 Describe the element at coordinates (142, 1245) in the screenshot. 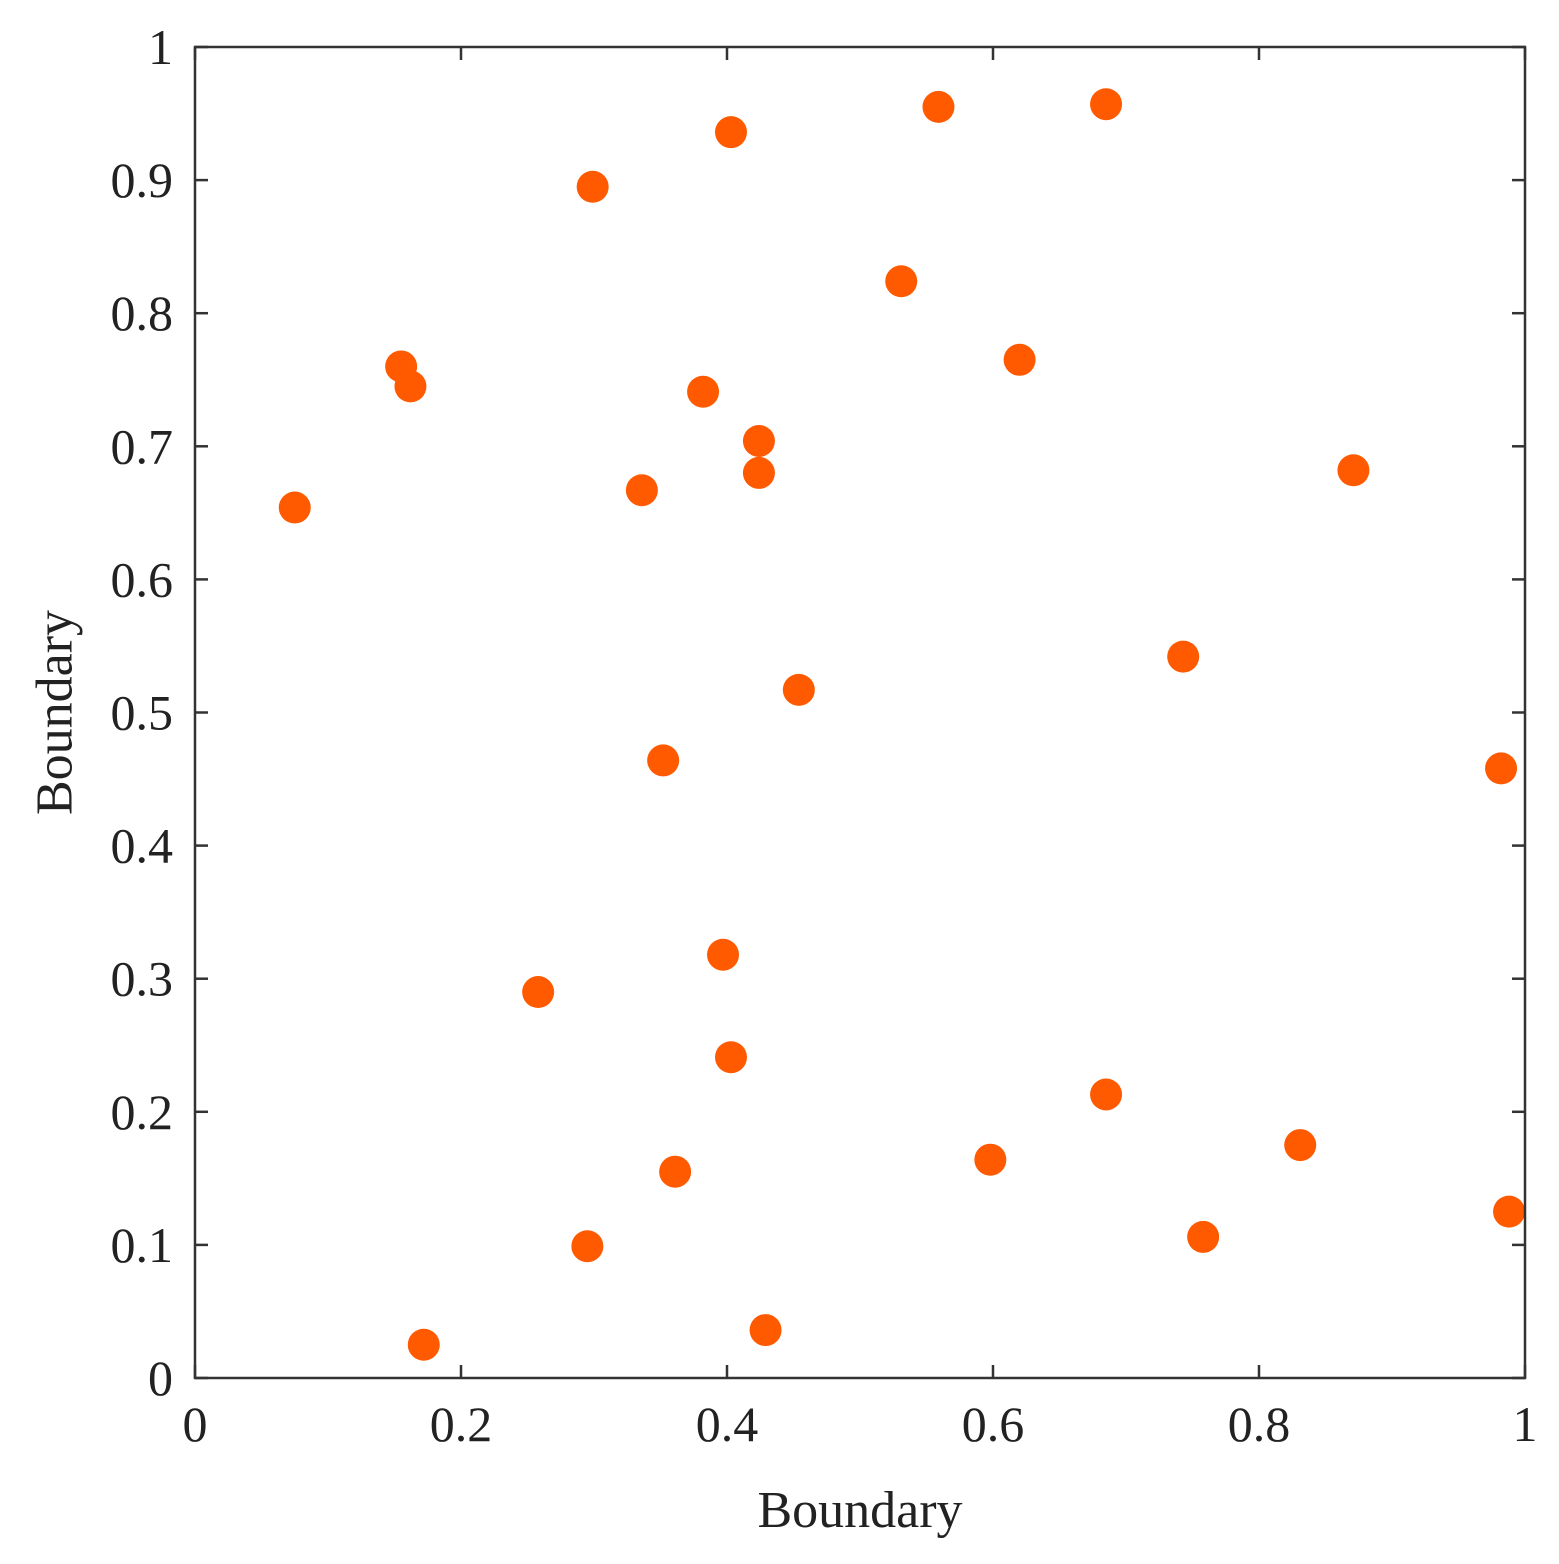

I see `y-tick-label: 0.1` at that location.